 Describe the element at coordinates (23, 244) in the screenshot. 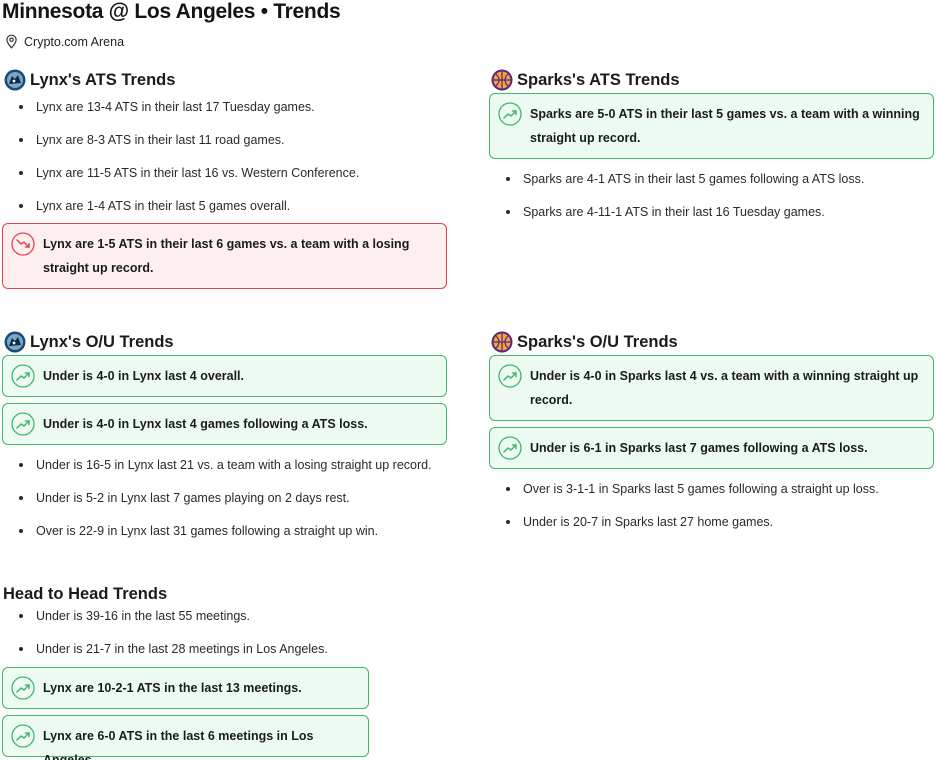

I see `trending-down-icon` at that location.